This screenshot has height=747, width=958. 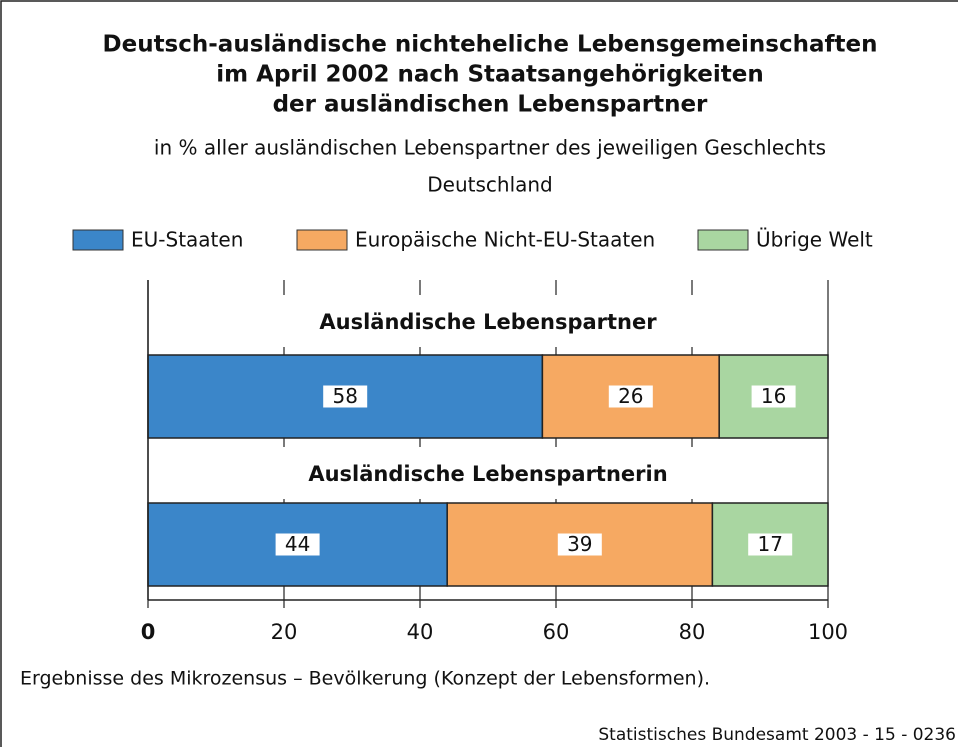 I want to click on value-label: 44, so click(x=297, y=544).